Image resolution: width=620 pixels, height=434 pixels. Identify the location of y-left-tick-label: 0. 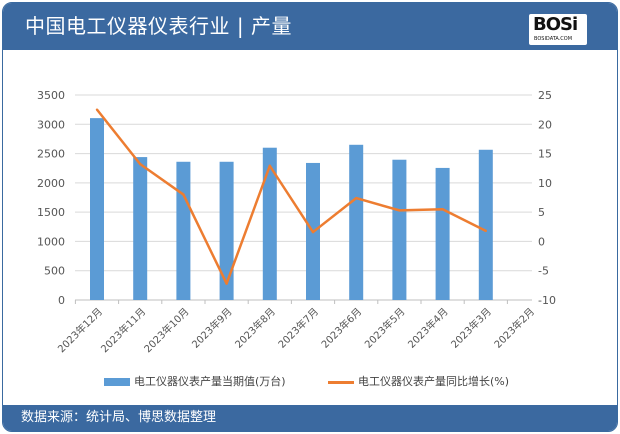
(61, 300).